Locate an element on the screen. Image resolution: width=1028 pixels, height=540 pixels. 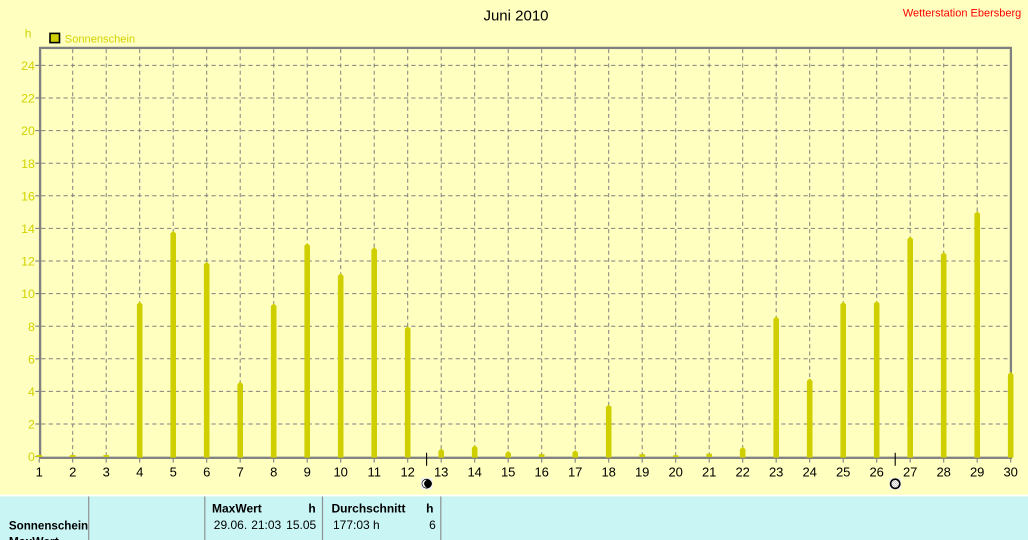
svg-text: 11 is located at coordinates (374, 472).